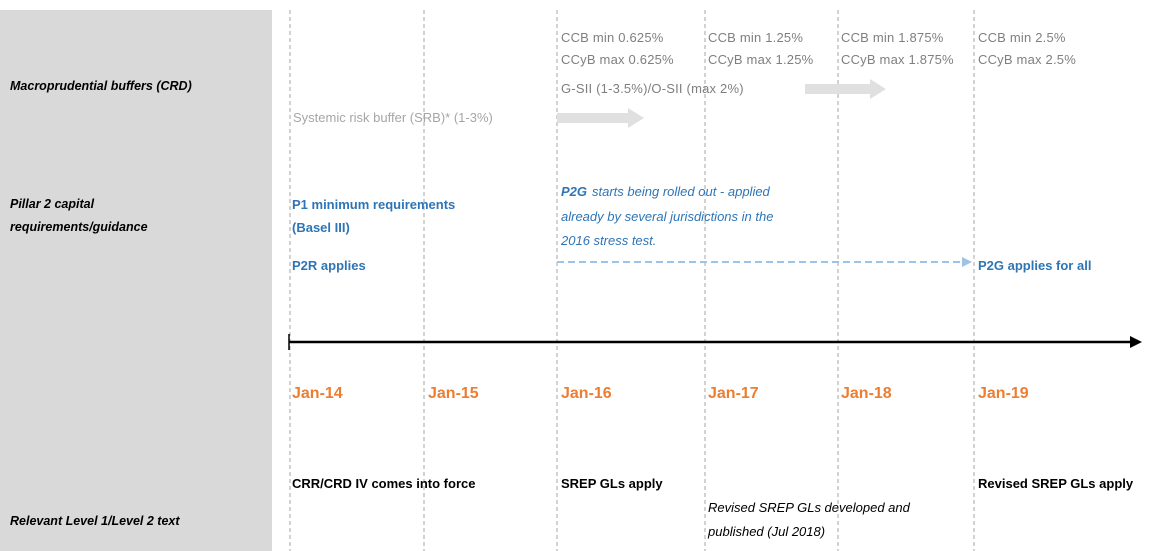 The width and height of the screenshot is (1154, 551). I want to click on legal-text: SREP GLs apply, so click(612, 483).